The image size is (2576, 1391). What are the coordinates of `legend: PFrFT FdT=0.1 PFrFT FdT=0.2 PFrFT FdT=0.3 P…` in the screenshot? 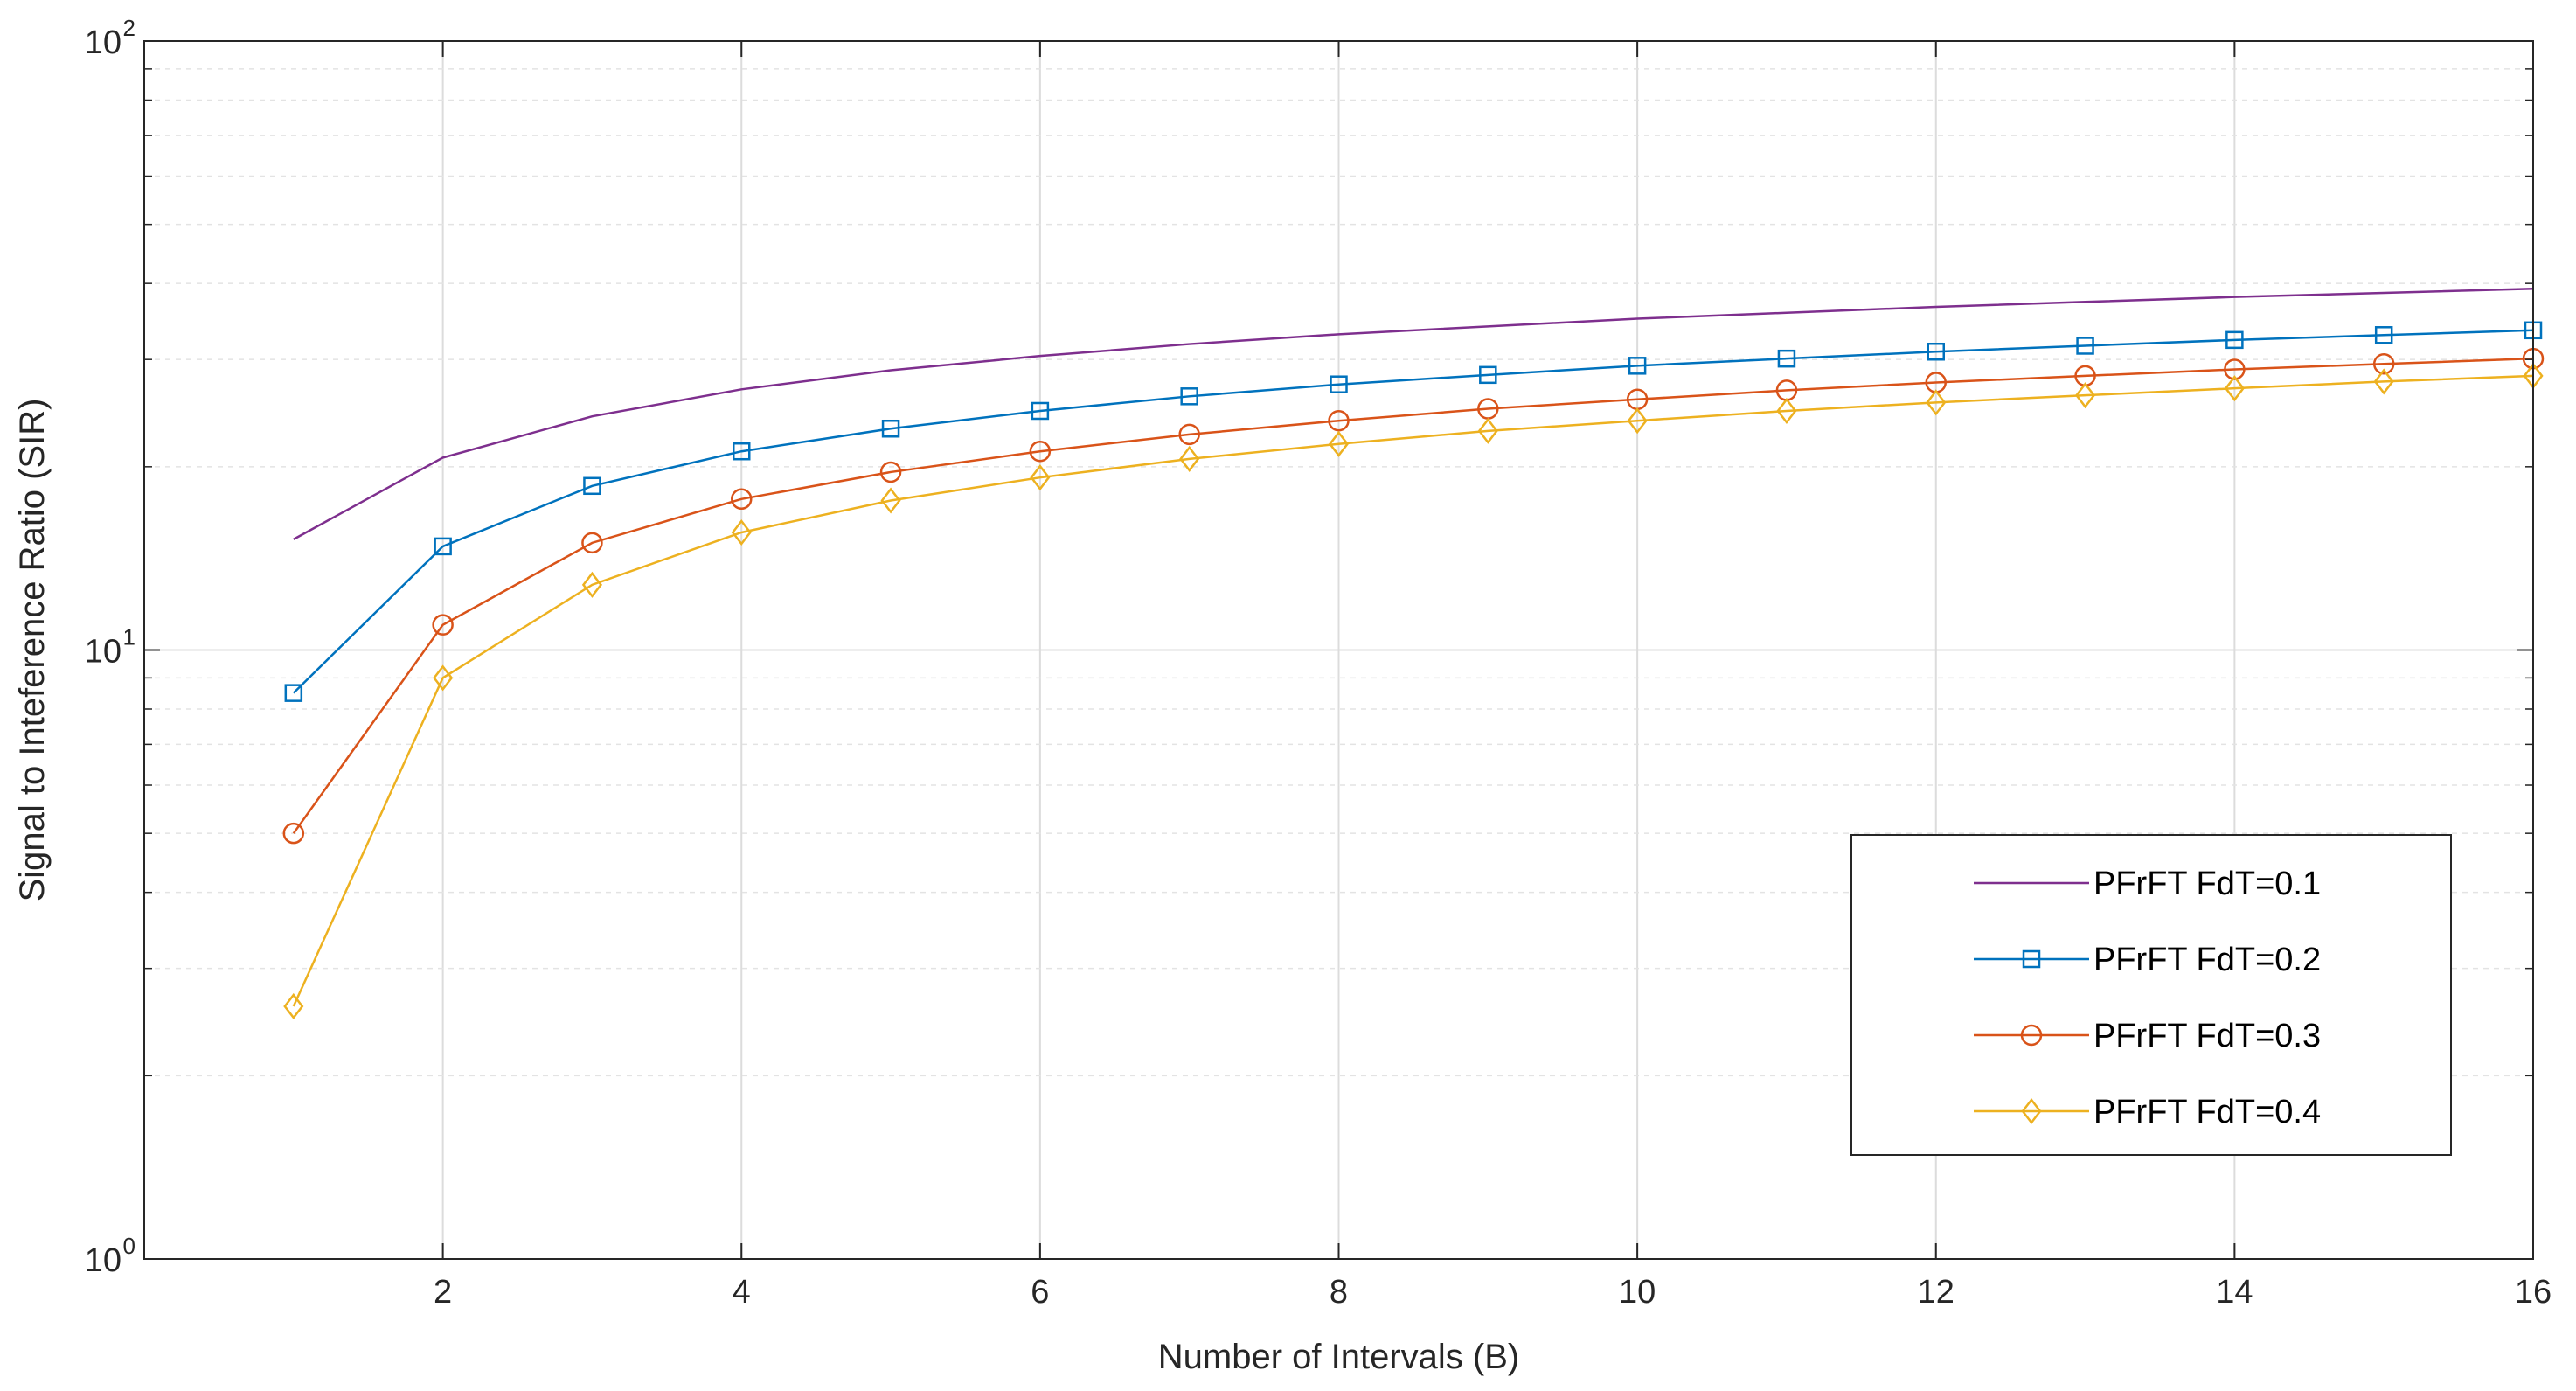 It's located at (2151, 995).